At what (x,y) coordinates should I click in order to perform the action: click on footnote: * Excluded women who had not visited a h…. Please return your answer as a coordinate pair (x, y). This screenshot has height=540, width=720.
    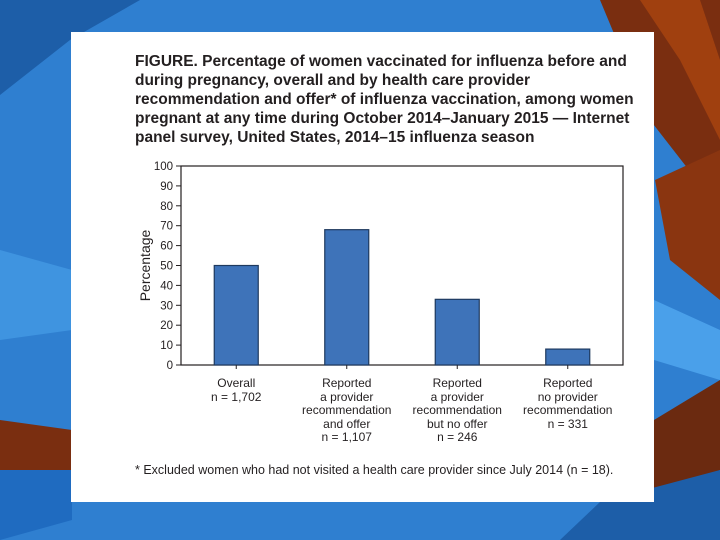
    Looking at the image, I should click on (374, 470).